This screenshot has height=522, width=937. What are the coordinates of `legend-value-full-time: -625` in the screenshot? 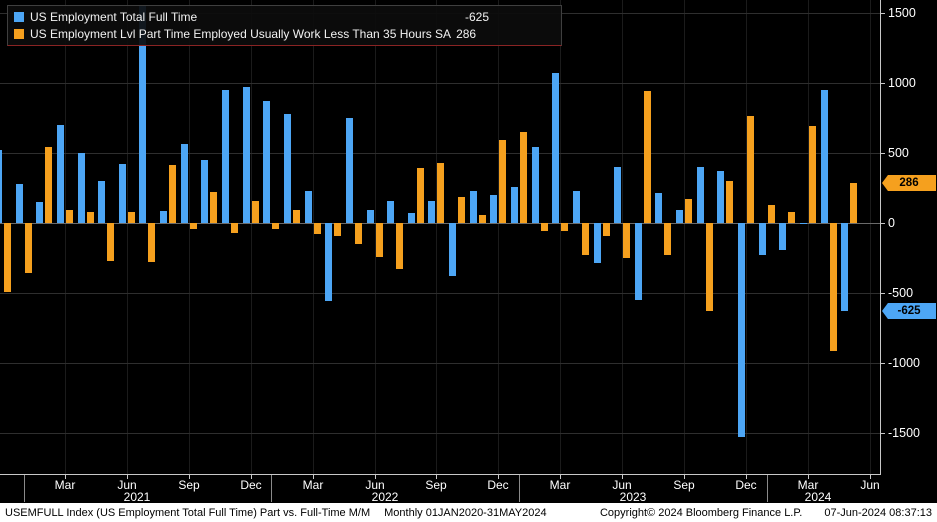 It's located at (476, 16).